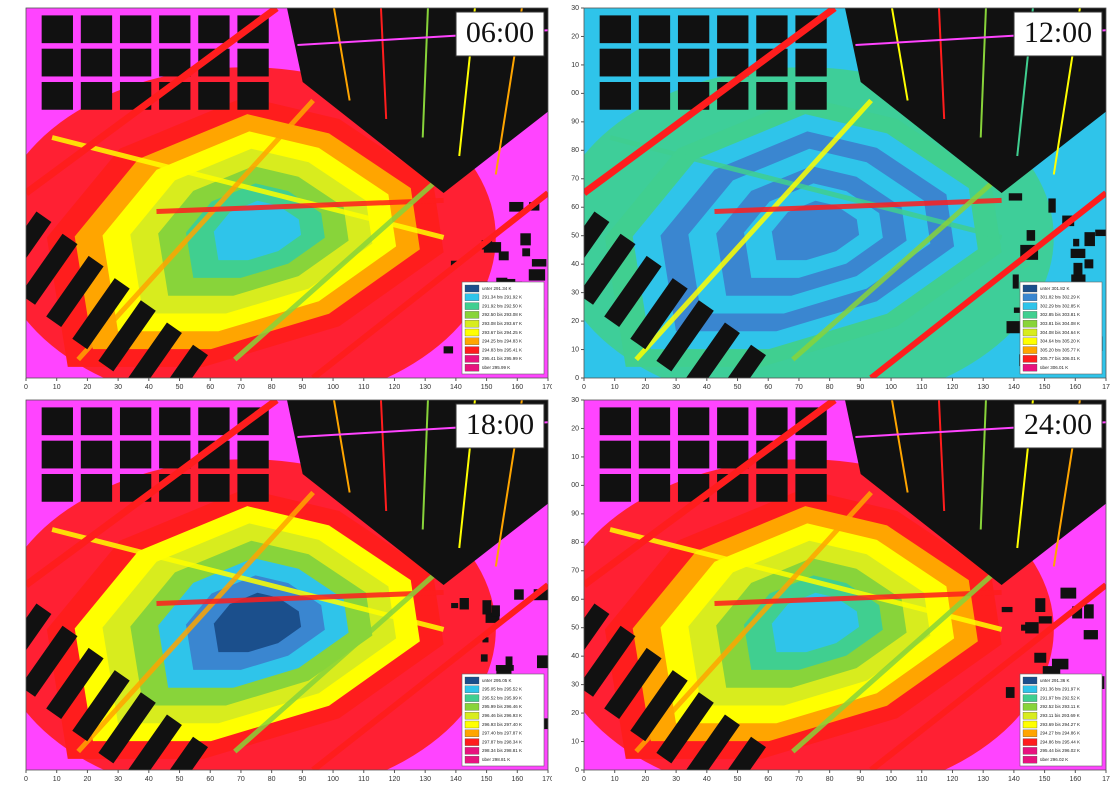 This screenshot has width=1111, height=796. I want to click on x-tick-label: 170, so click(547, 779).